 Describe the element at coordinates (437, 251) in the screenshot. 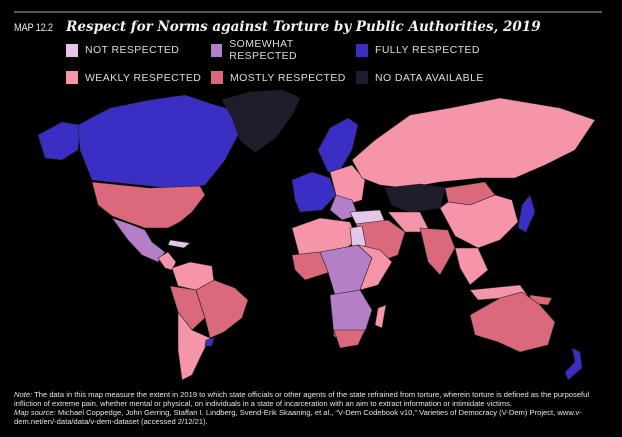

I see `region-india` at that location.